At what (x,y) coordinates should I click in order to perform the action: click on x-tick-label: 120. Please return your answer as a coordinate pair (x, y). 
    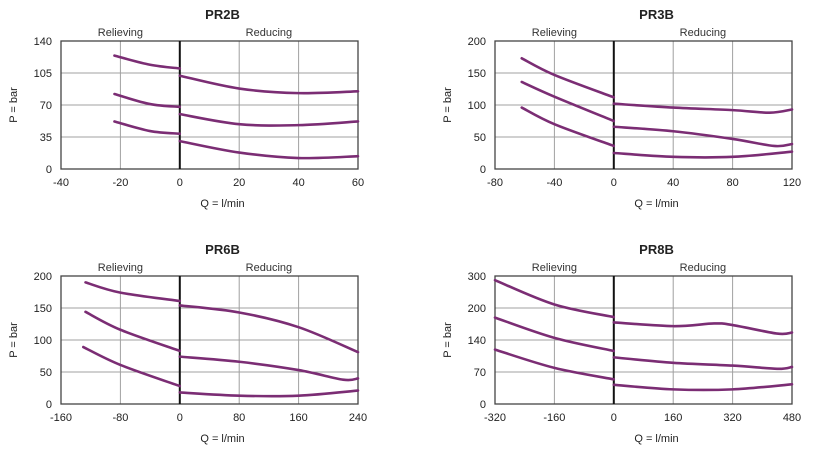
    Looking at the image, I should click on (792, 183).